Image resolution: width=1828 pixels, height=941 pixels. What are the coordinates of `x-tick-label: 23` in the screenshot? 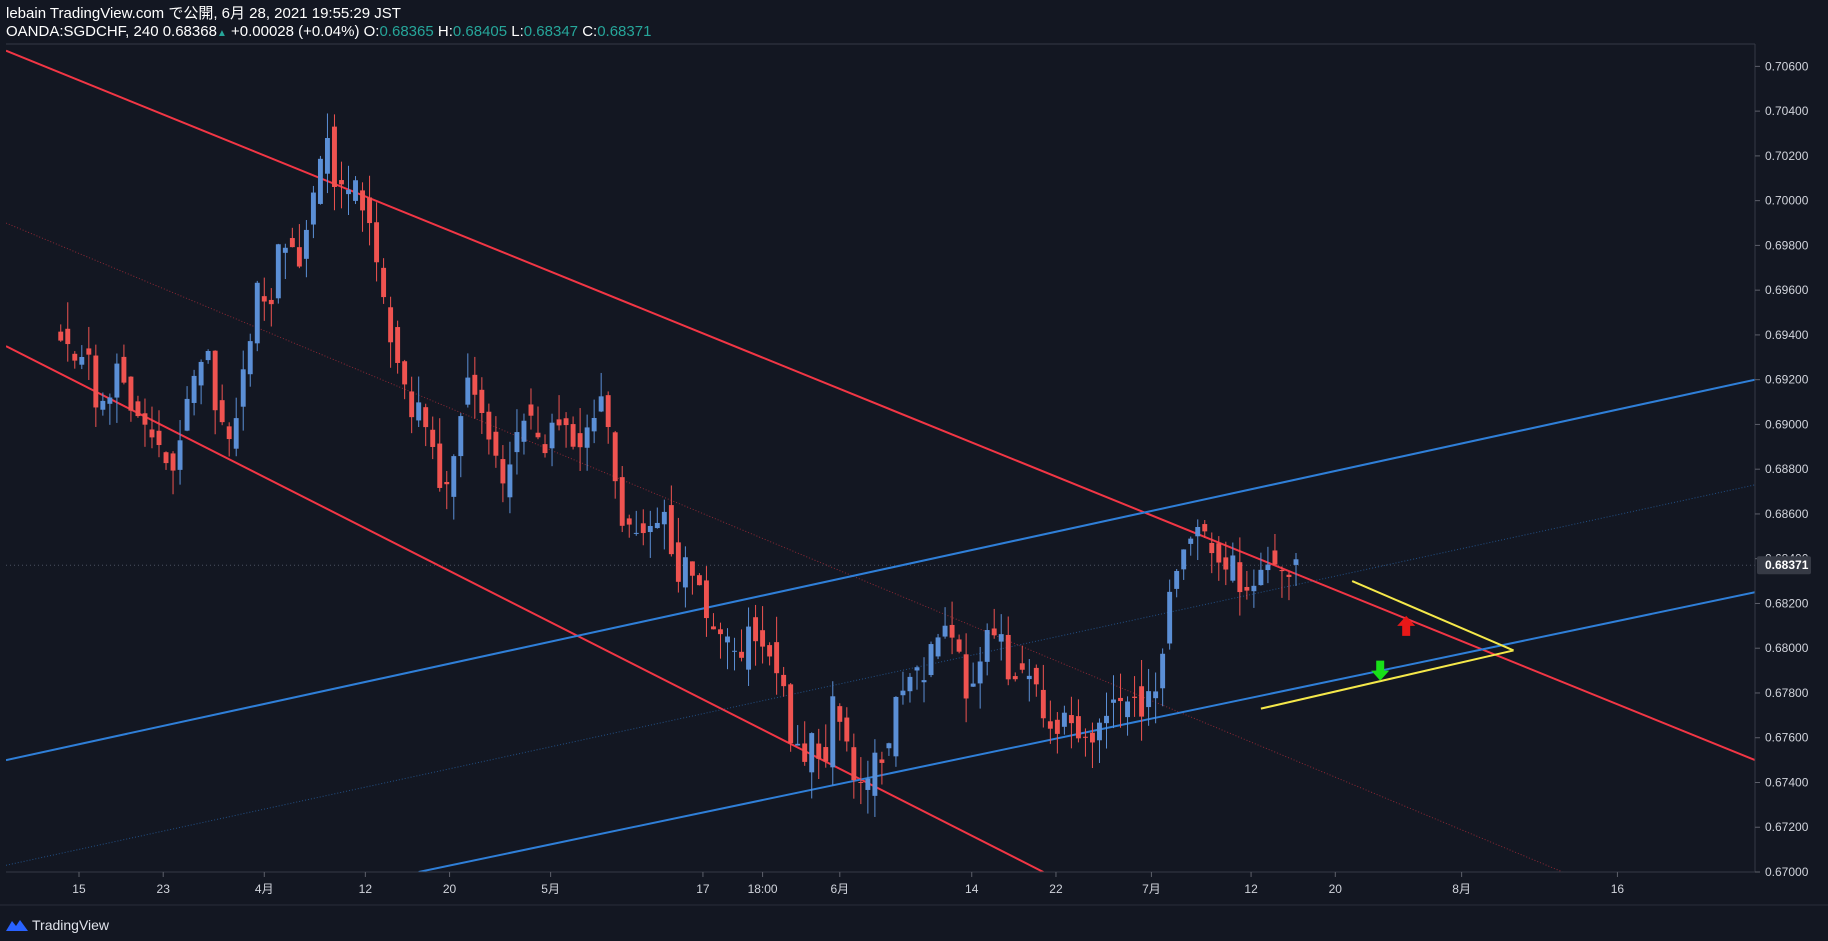 It's located at (164, 889).